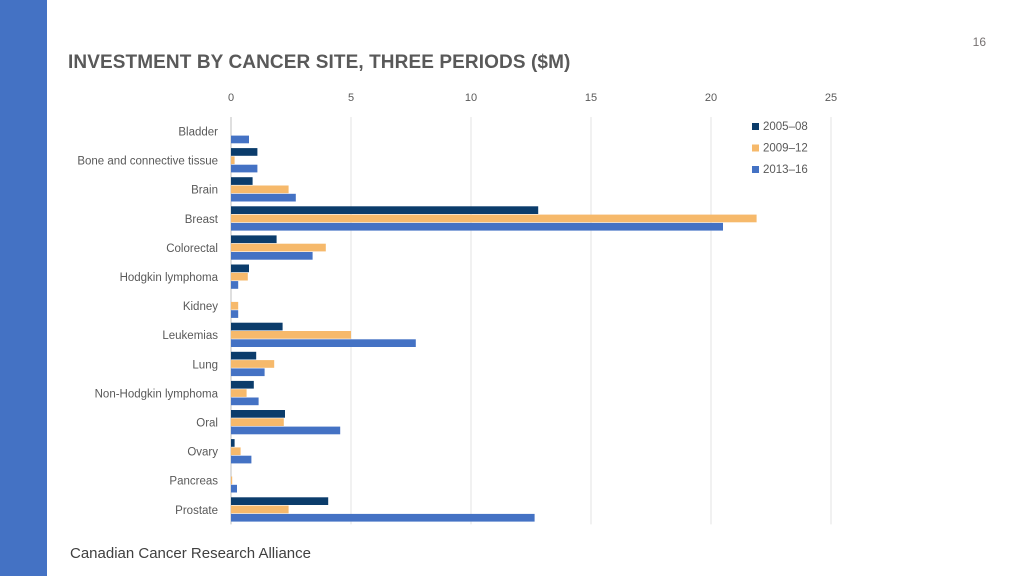 The width and height of the screenshot is (1024, 576). I want to click on x-tick-label: 10, so click(471, 98).